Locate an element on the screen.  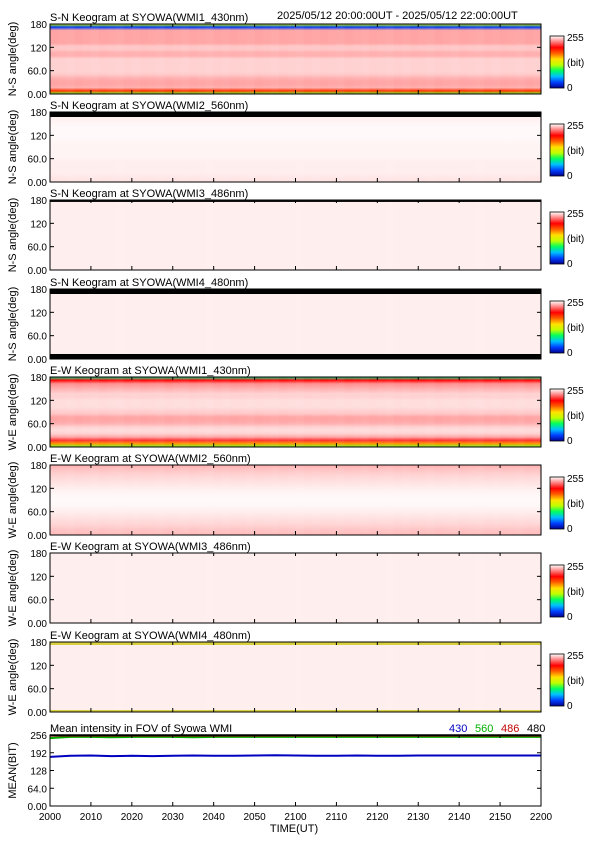
x-tick-label: 2020 is located at coordinates (132, 817).